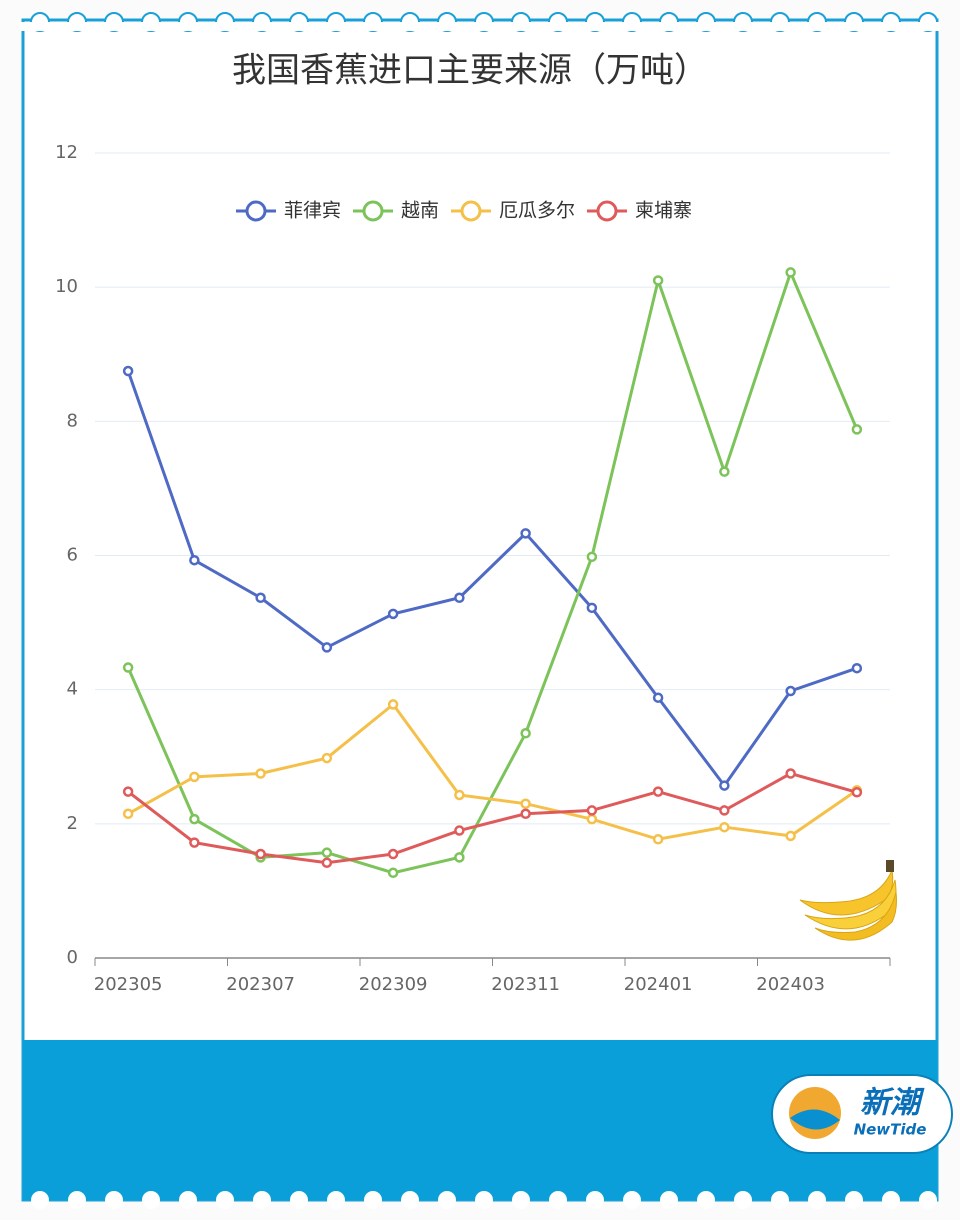  Describe the element at coordinates (480, 22) in the screenshot. I see `scallop-top` at that location.